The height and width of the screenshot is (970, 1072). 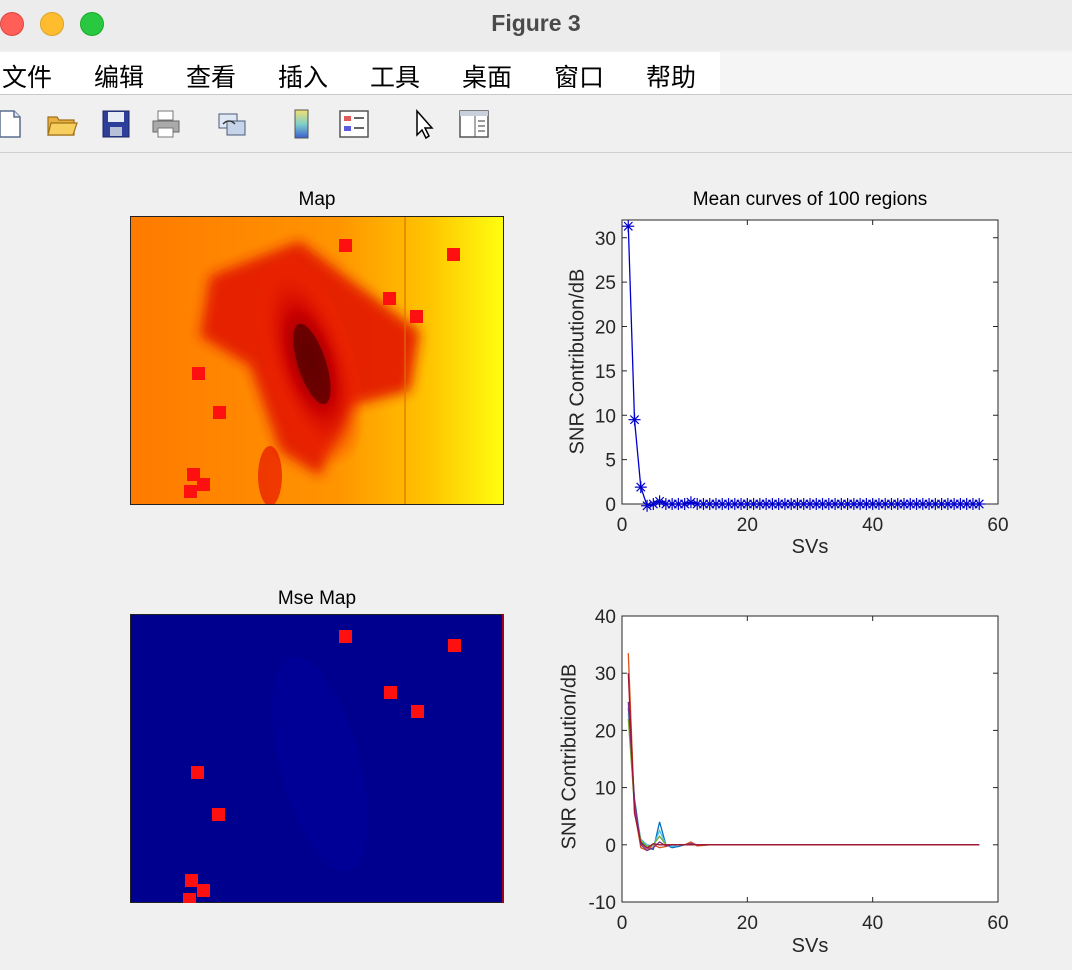 I want to click on region-curves-ylabel: SNR Contribution/dB, so click(x=569, y=756).